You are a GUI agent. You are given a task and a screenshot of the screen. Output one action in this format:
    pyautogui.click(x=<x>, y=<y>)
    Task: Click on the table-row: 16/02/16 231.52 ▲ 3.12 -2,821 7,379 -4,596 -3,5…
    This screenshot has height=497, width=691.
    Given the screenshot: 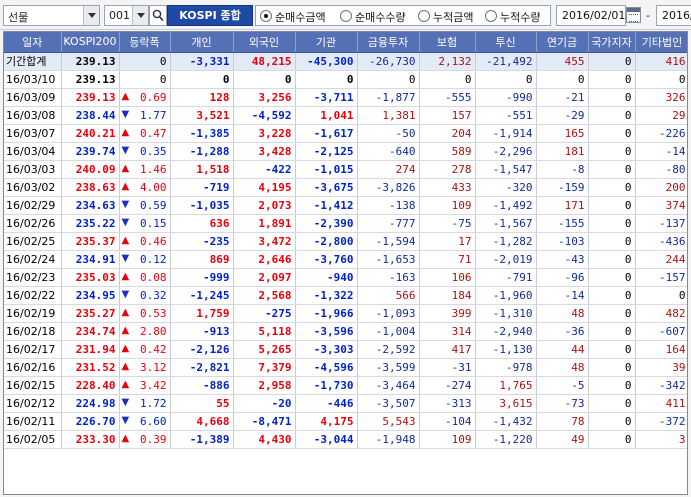 What is the action you would take?
    pyautogui.click(x=345, y=367)
    